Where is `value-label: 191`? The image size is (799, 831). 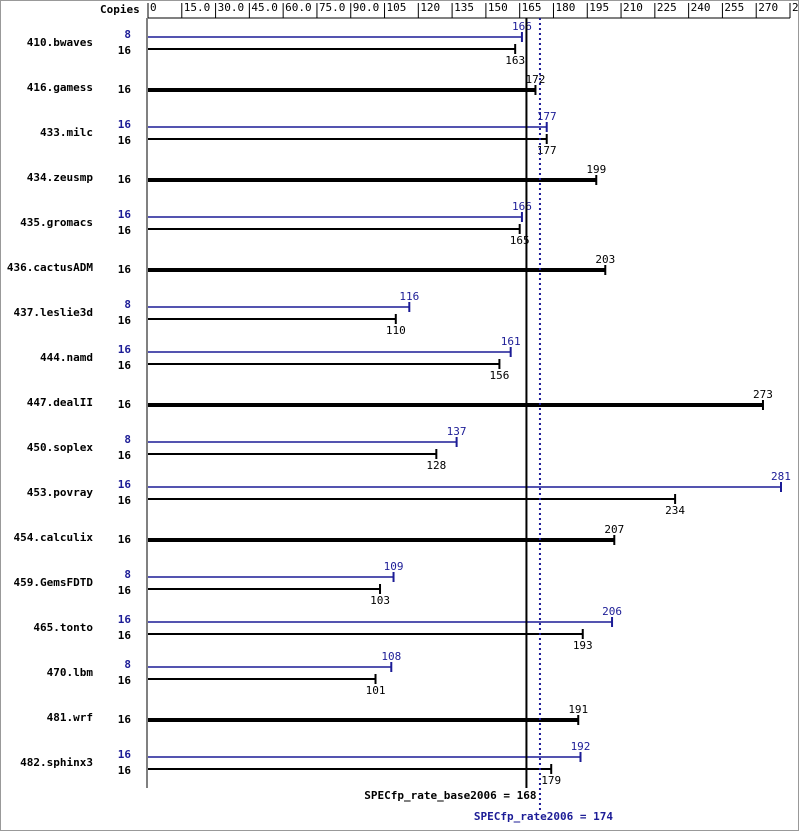
value-label: 191 is located at coordinates (578, 709).